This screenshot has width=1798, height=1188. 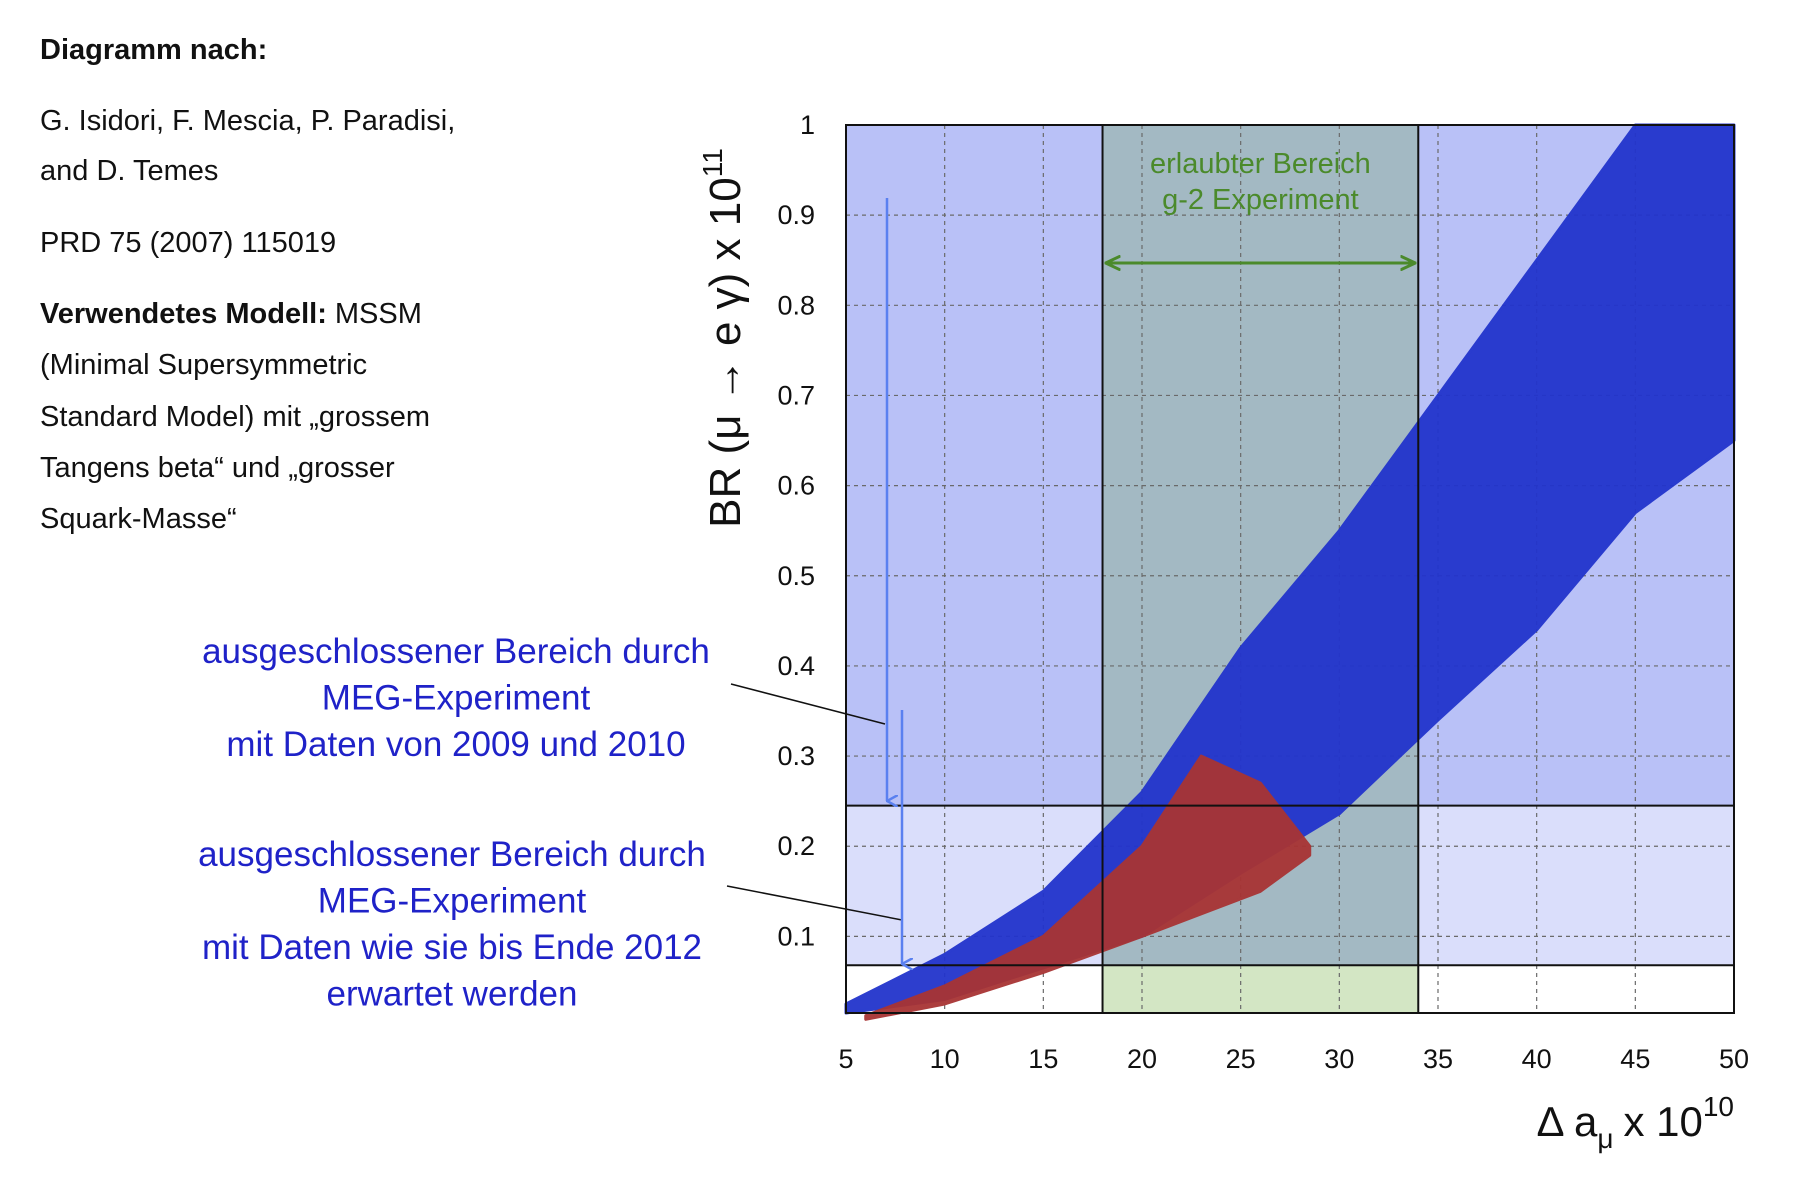 What do you see at coordinates (796, 666) in the screenshot?
I see `y-tick-label: 0.4` at bounding box center [796, 666].